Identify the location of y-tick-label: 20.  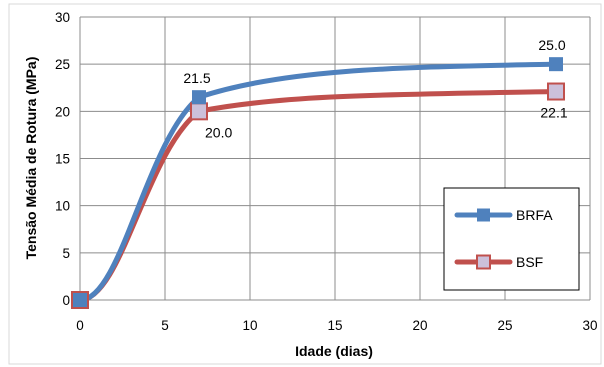
(62, 111).